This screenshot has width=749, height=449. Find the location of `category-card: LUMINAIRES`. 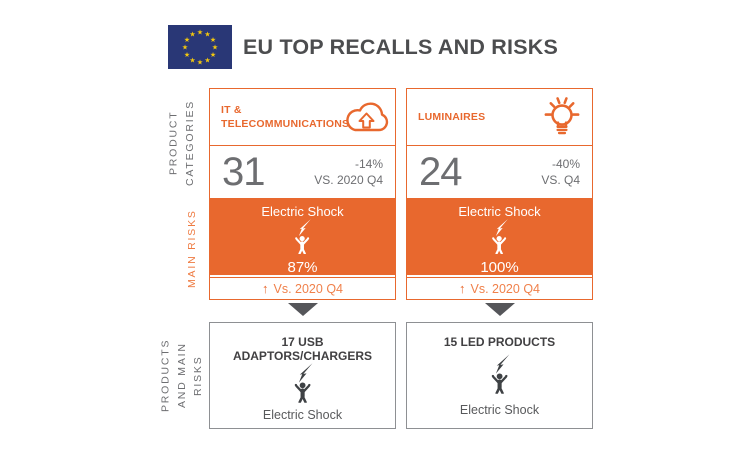

category-card: LUMINAIRES is located at coordinates (499, 194).